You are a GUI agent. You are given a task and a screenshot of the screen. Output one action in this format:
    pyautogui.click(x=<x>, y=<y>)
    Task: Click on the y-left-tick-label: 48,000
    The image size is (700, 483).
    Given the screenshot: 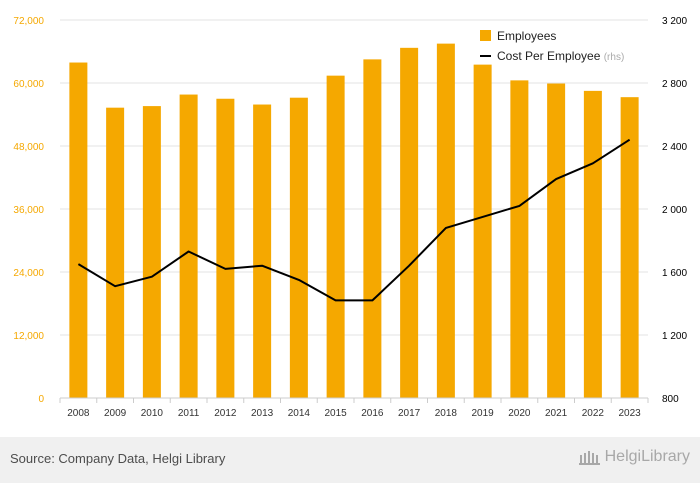 What is the action you would take?
    pyautogui.click(x=28, y=147)
    